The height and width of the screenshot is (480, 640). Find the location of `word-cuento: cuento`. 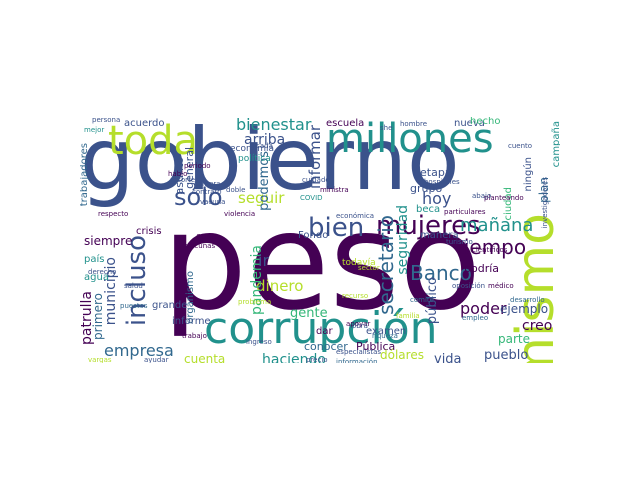

word-cuento: cuento is located at coordinates (520, 146).